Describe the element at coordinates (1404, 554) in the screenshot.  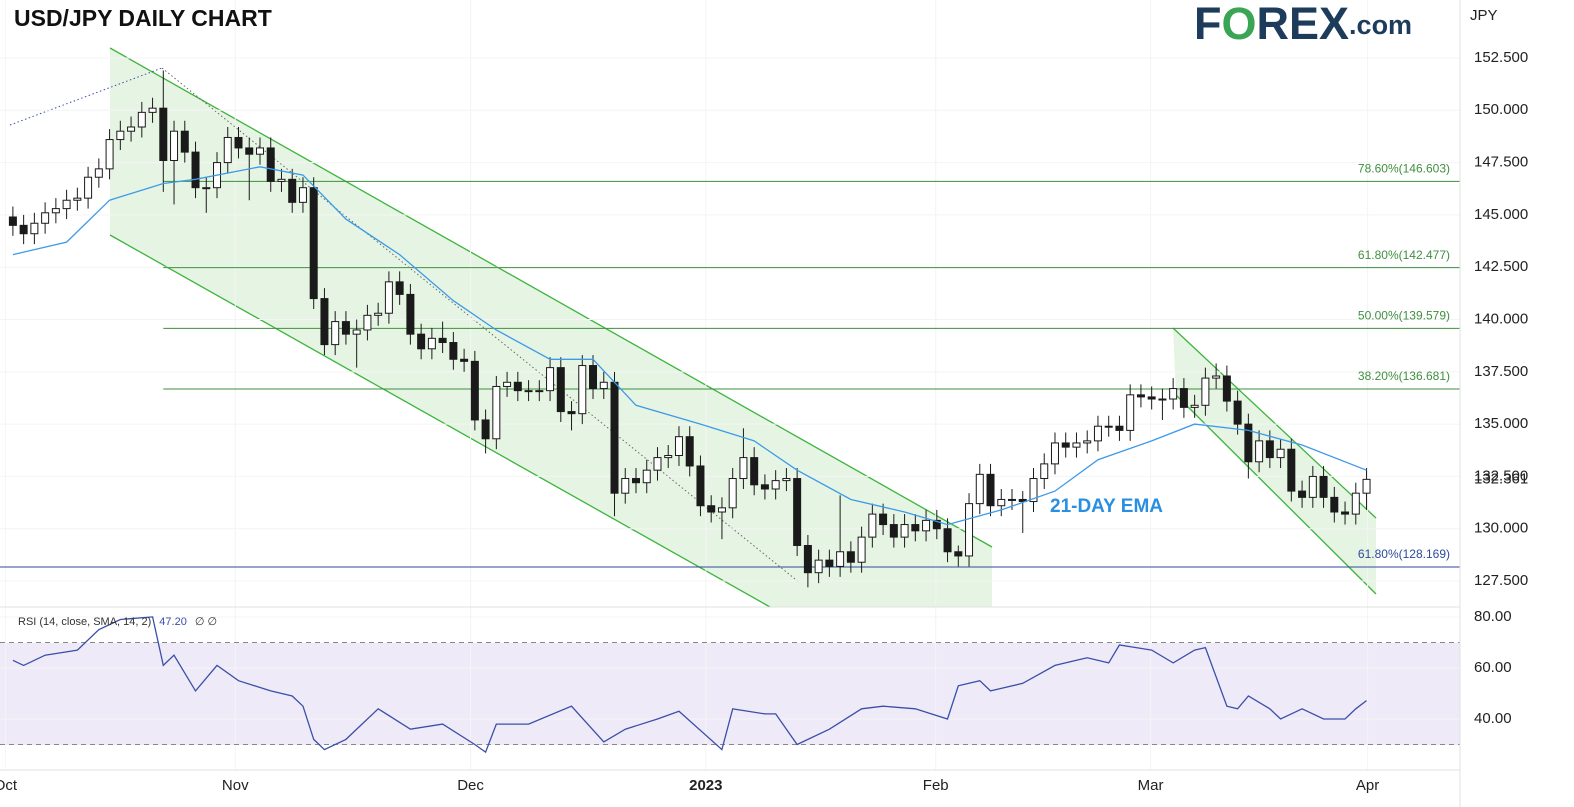
I see `fib-label: 61.80%(128.169)` at that location.